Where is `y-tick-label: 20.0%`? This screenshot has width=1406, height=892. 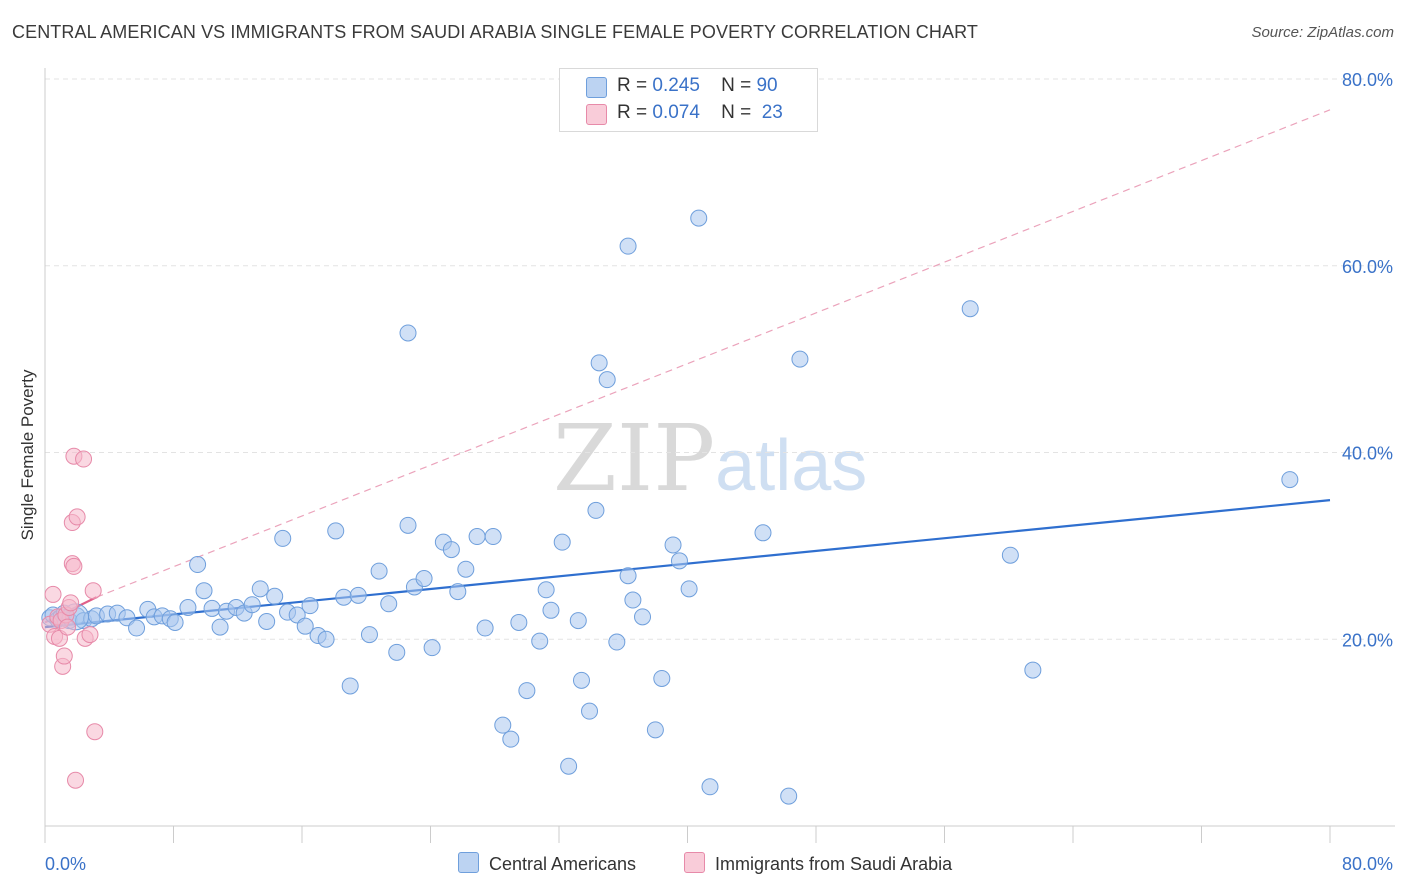
y-tick-label: 20.0% is located at coordinates (1367, 640).